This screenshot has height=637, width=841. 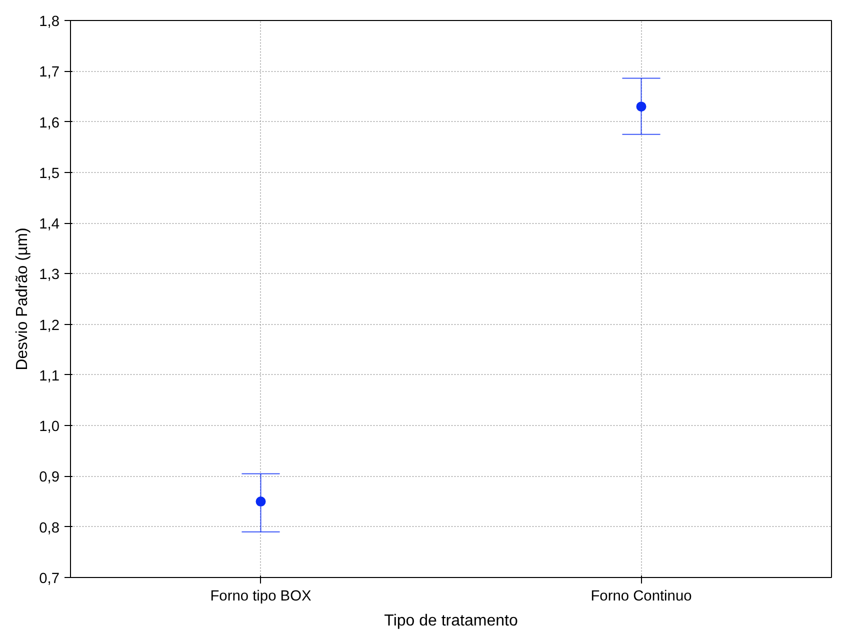 What do you see at coordinates (49, 224) in the screenshot?
I see `y-tick-label: 1,4` at bounding box center [49, 224].